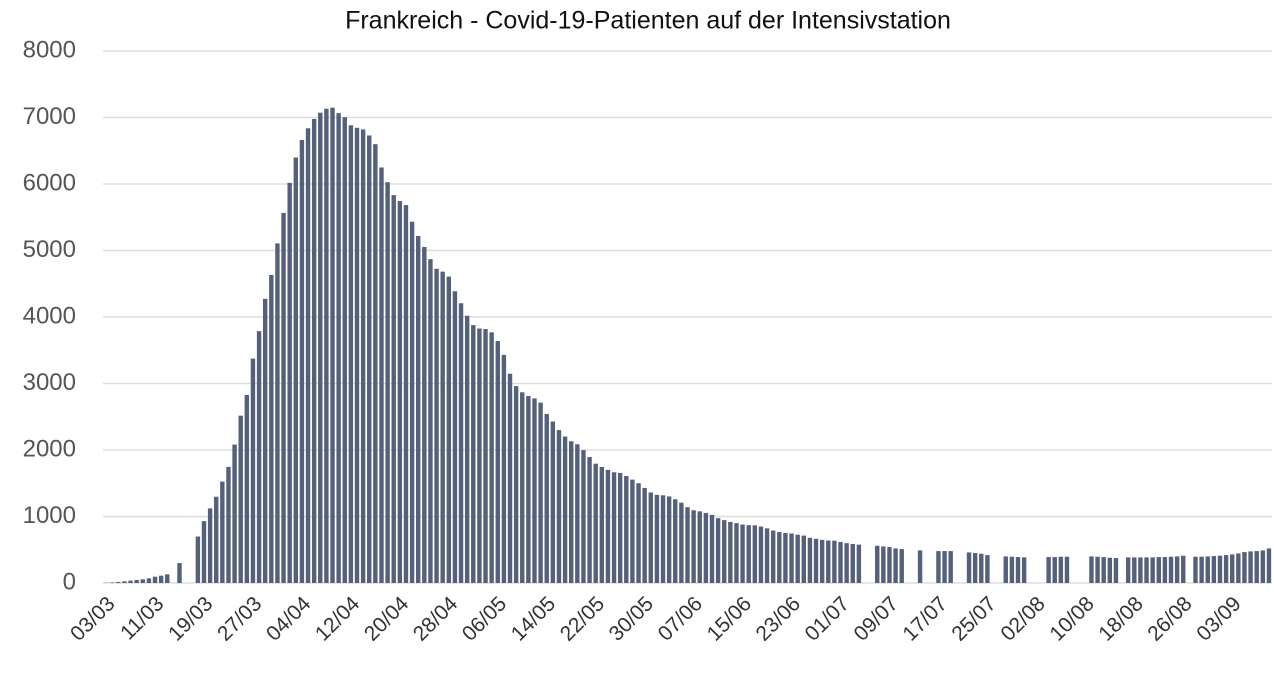 This screenshot has width=1274, height=676. What do you see at coordinates (49, 515) in the screenshot?
I see `y-tick-label: 1000` at bounding box center [49, 515].